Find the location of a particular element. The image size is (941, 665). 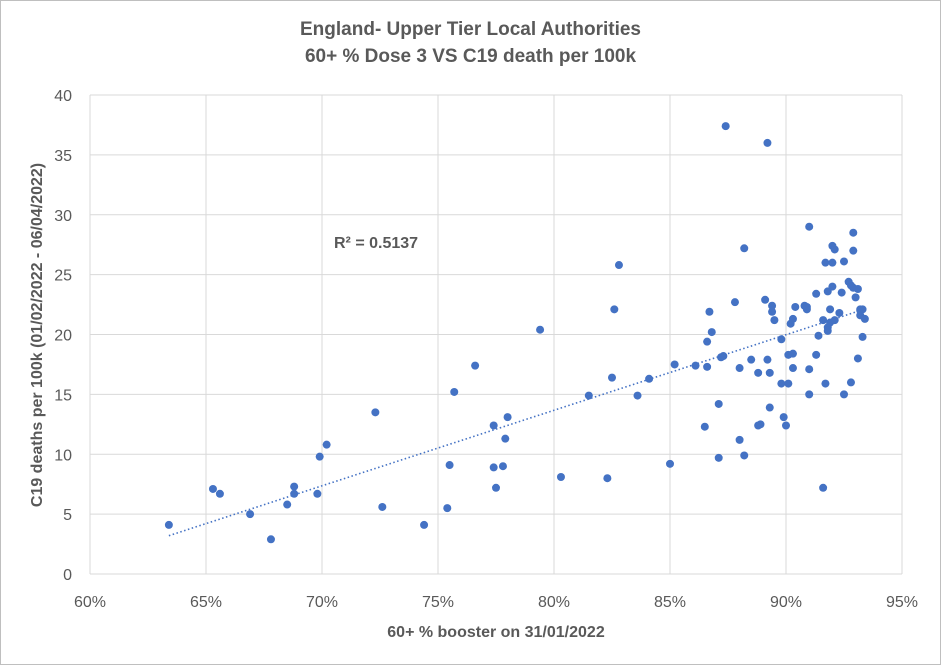

chart-title-line-2: 60+ % Dose 3 VS C19 death per 100k is located at coordinates (470, 56).